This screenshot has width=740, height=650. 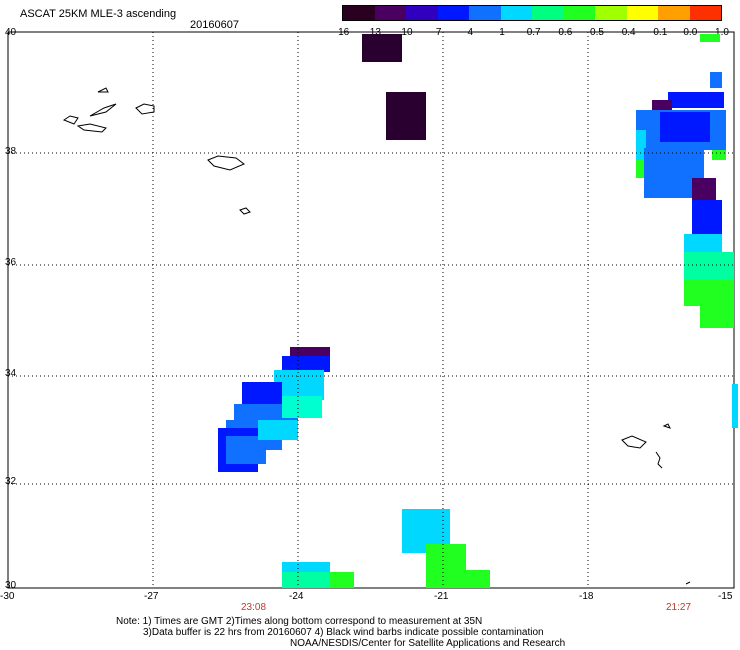 What do you see at coordinates (586, 596) in the screenshot?
I see `lon-label-neg18: -18` at bounding box center [586, 596].